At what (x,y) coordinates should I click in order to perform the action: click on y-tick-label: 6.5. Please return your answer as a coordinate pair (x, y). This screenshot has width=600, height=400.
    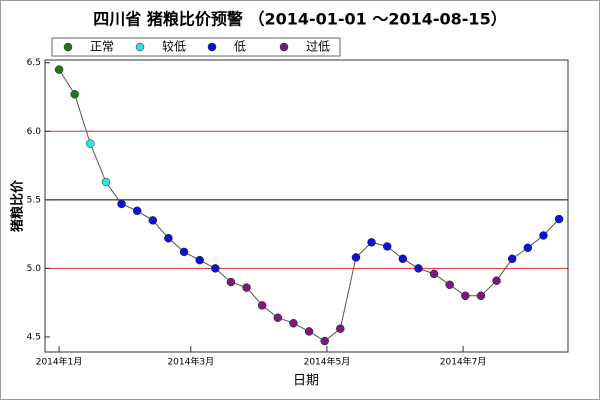
    Looking at the image, I should click on (34, 63).